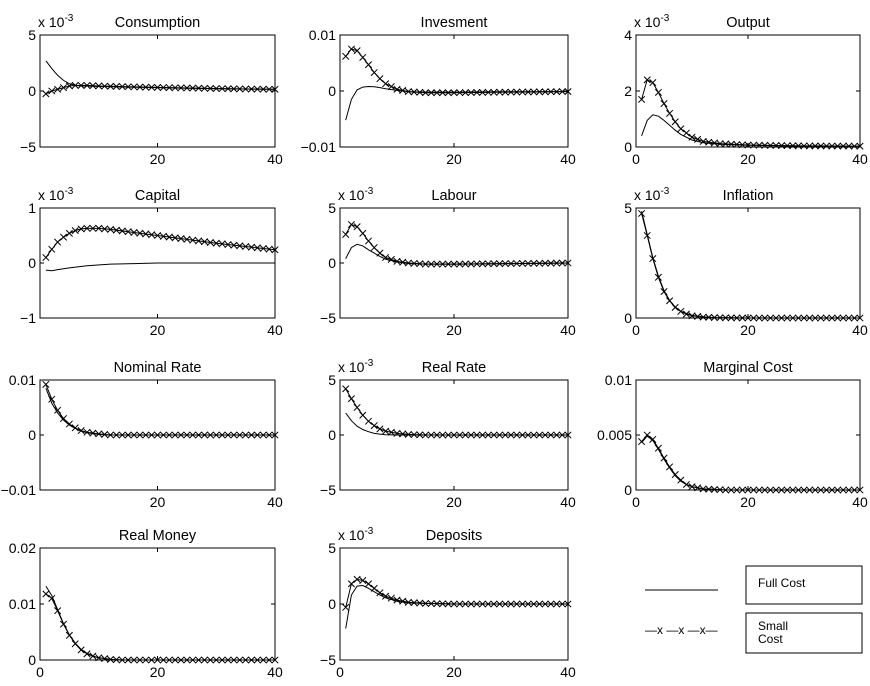 This screenshot has width=870, height=686. I want to click on nominal-rate-ytick-label: 0.01, so click(22, 380).